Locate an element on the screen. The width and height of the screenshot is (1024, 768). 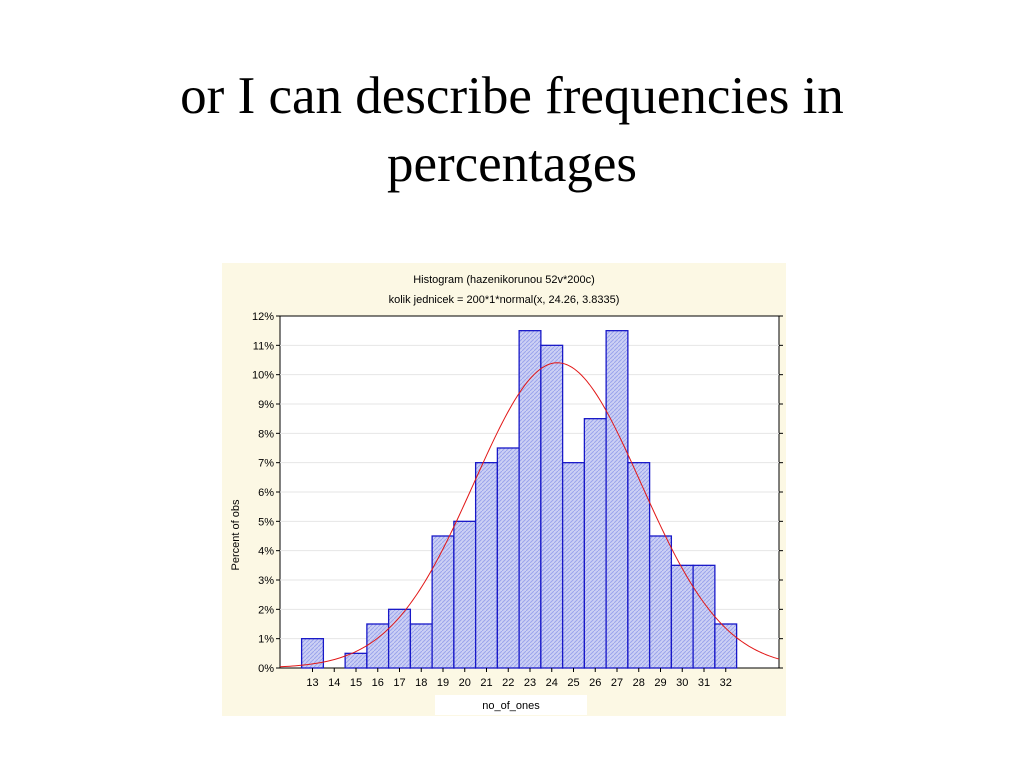
x-axis-label-bg is located at coordinates (511, 705).